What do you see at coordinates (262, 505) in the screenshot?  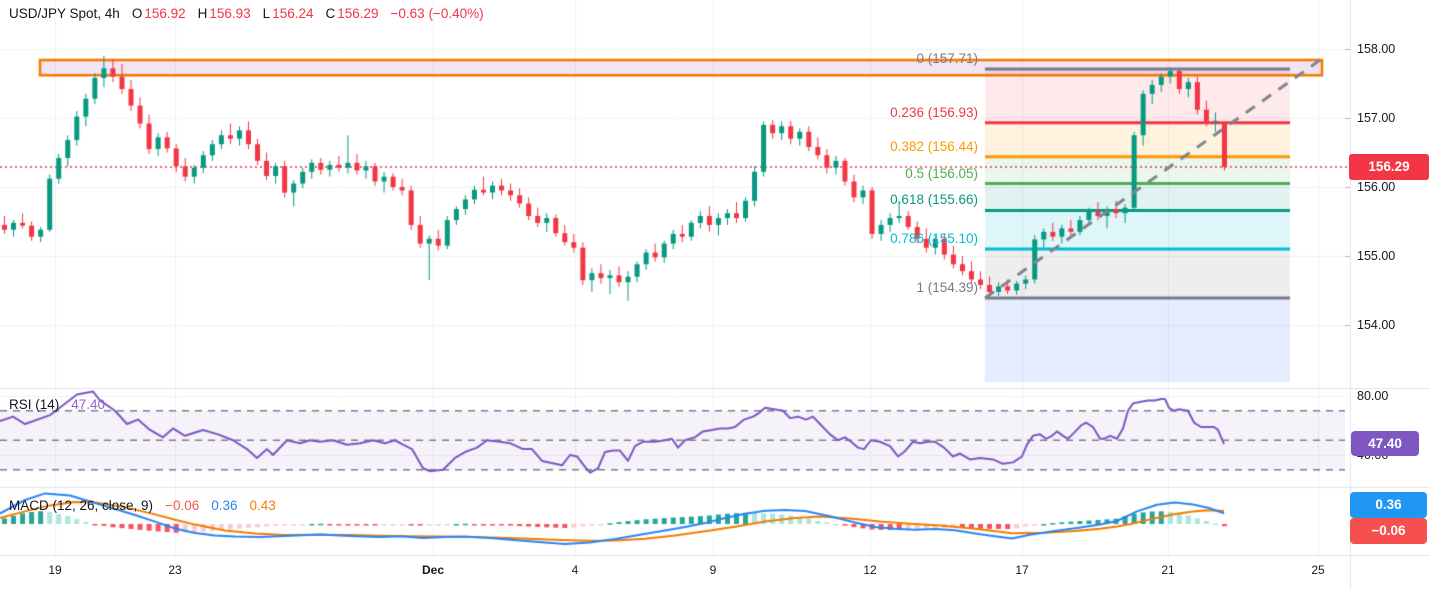 I see `macd-signal-value: 0.43` at bounding box center [262, 505].